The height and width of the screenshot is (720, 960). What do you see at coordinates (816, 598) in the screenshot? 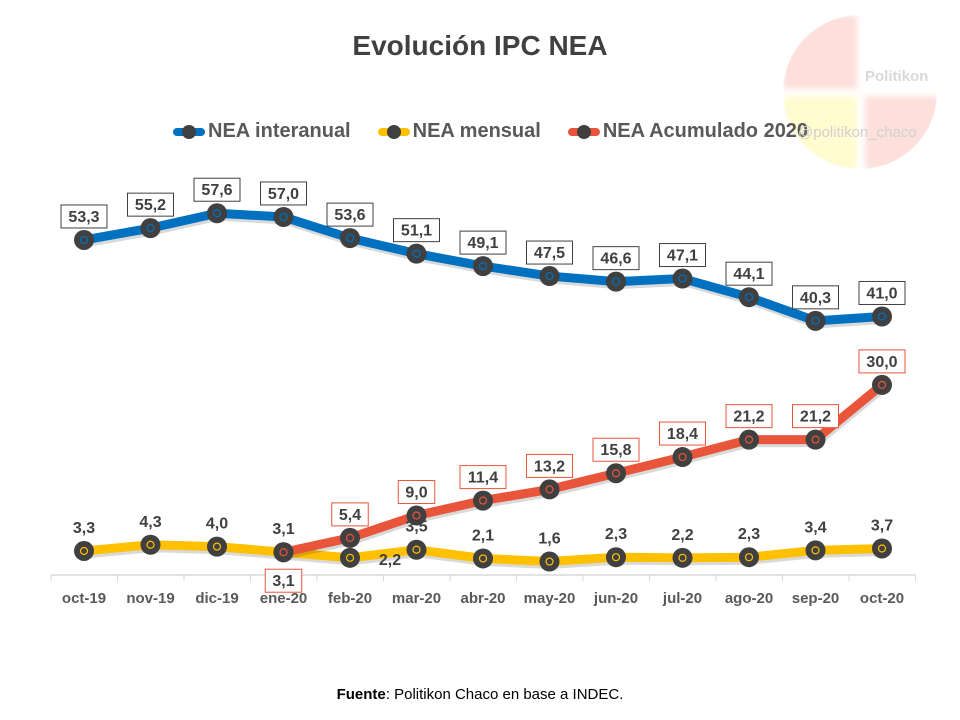
I see `x-tick-label: sep-20` at bounding box center [816, 598].